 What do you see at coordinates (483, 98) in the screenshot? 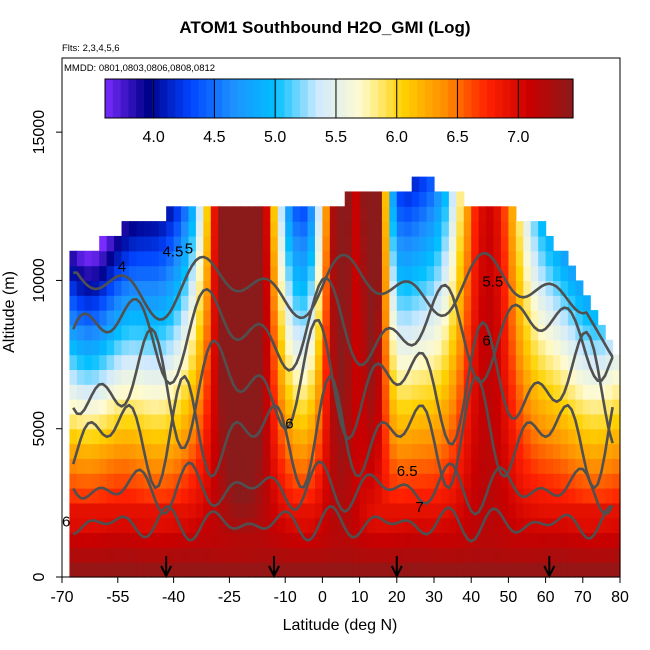
I see `colorbar-segment` at bounding box center [483, 98].